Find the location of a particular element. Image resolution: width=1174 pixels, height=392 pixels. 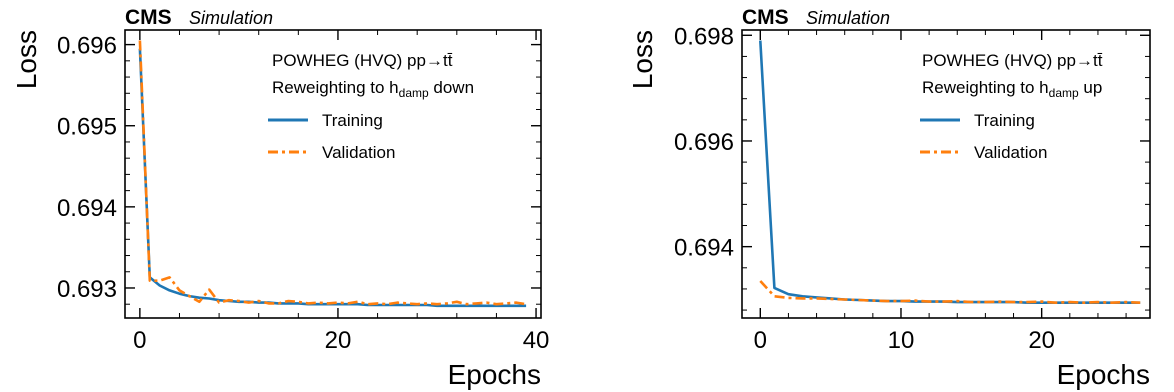

left-annotation-direction: down is located at coordinates (451, 87).